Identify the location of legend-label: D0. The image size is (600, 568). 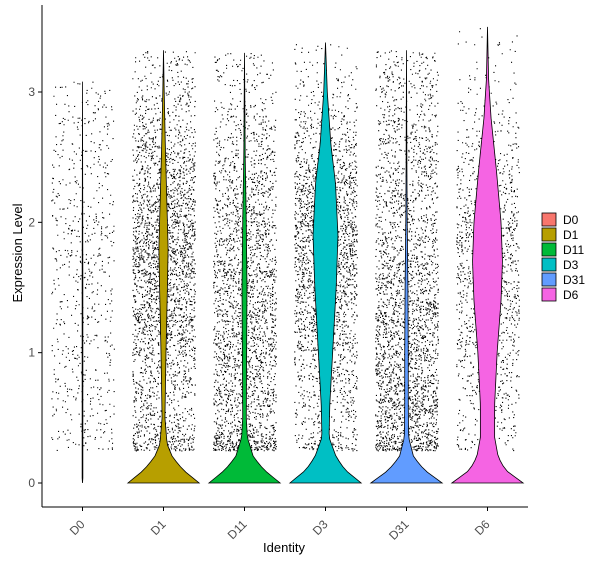
(571, 220).